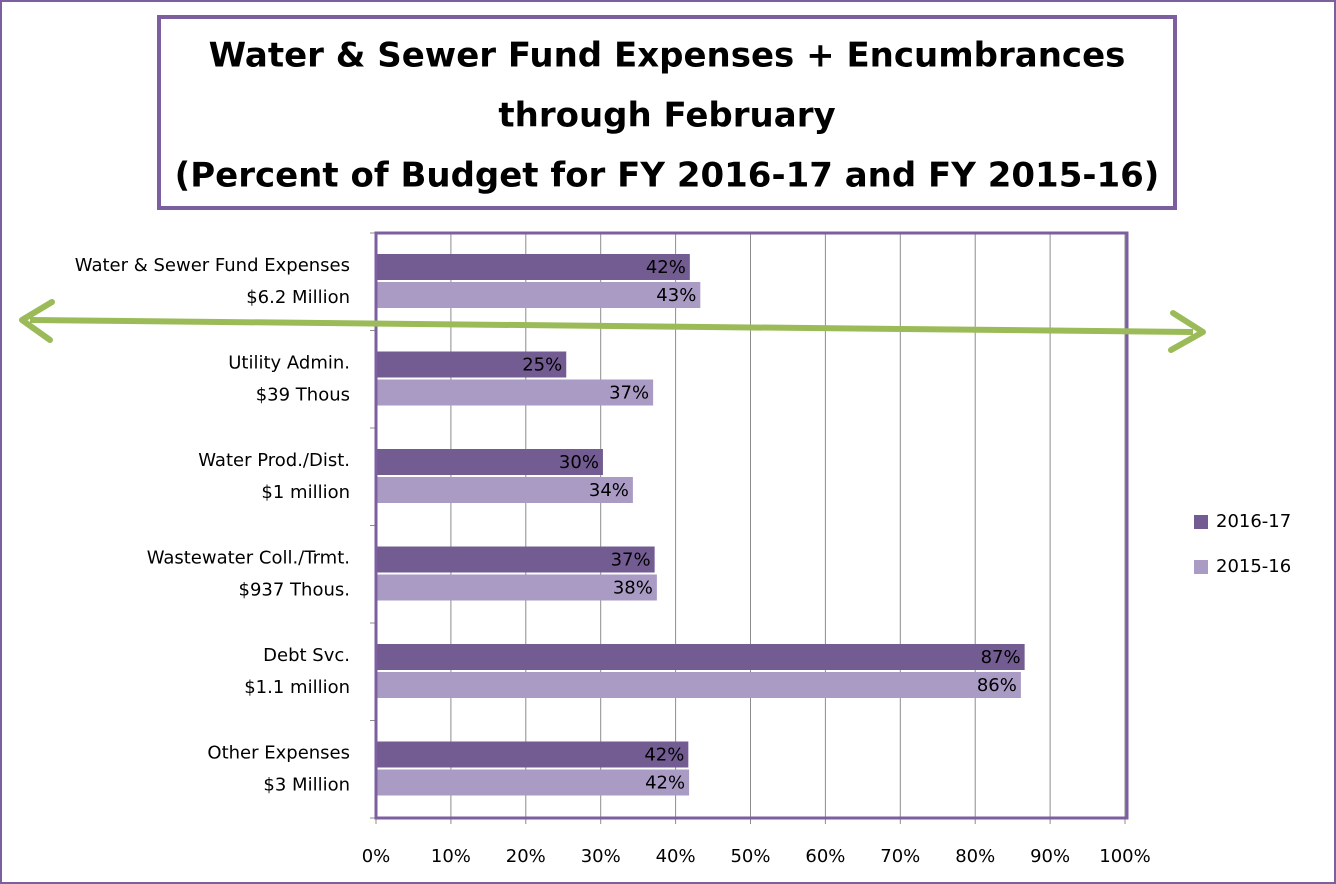  Describe the element at coordinates (579, 462) in the screenshot. I see `data-label: 30%` at that location.